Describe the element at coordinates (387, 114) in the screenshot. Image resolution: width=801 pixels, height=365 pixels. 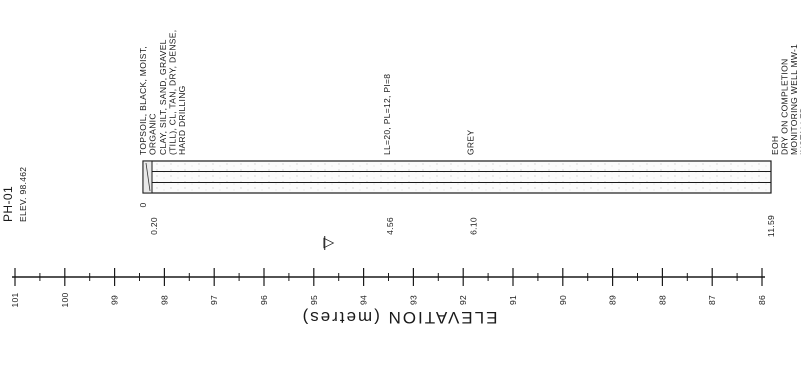
I see `stratum-description-line: LL=20, PL=12, PI=8` at that location.